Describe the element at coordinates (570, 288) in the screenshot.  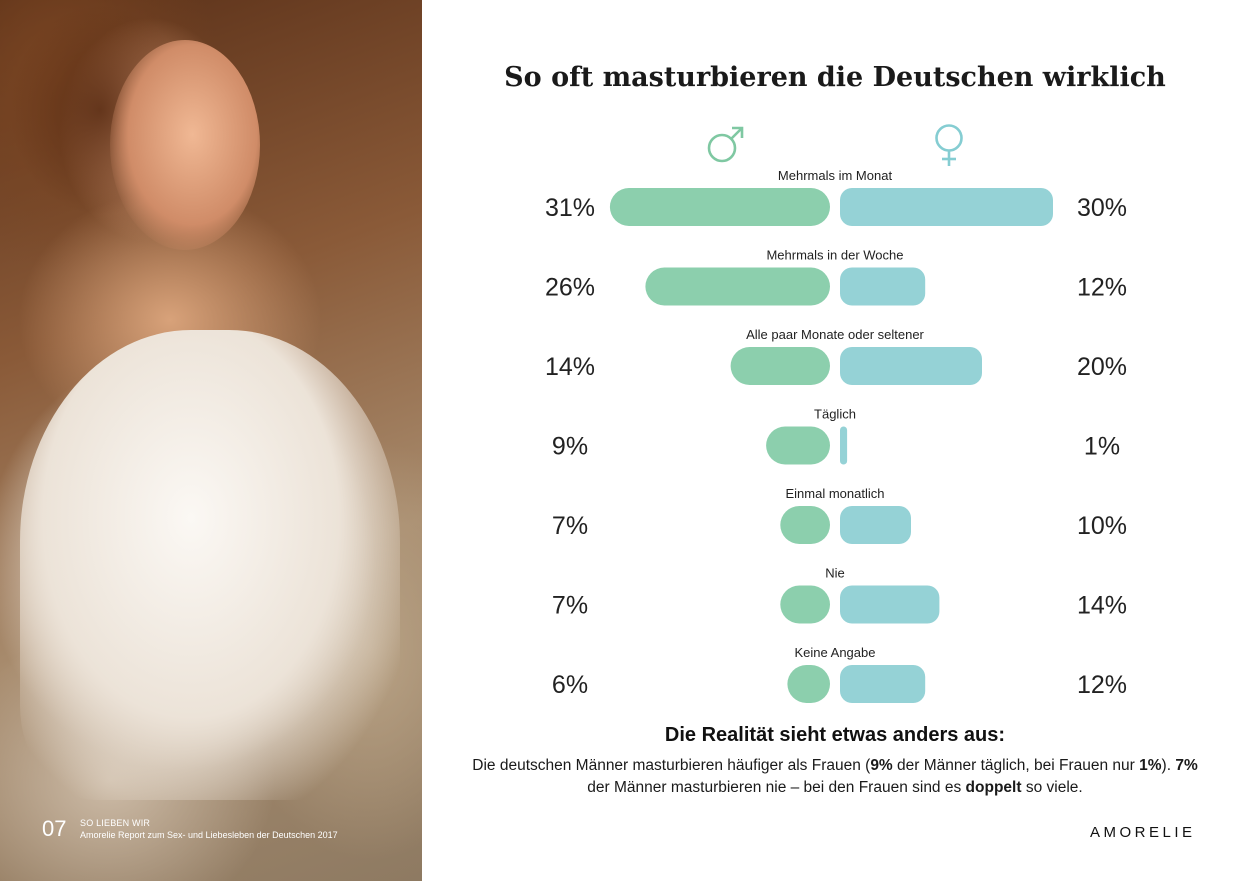
I see `male-value-label: 26%` at that location.